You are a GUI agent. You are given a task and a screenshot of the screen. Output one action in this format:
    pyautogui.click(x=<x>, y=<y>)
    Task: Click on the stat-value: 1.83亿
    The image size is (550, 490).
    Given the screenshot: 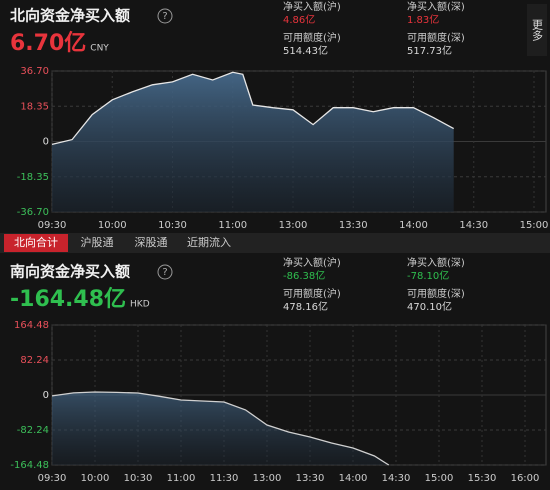 What is the action you would take?
    pyautogui.click(x=423, y=19)
    